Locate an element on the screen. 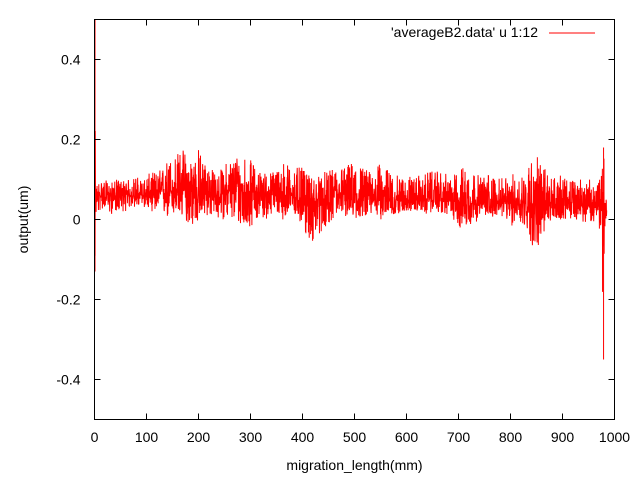 The image size is (640, 480). y-tick-label: 0.2 is located at coordinates (71, 140).